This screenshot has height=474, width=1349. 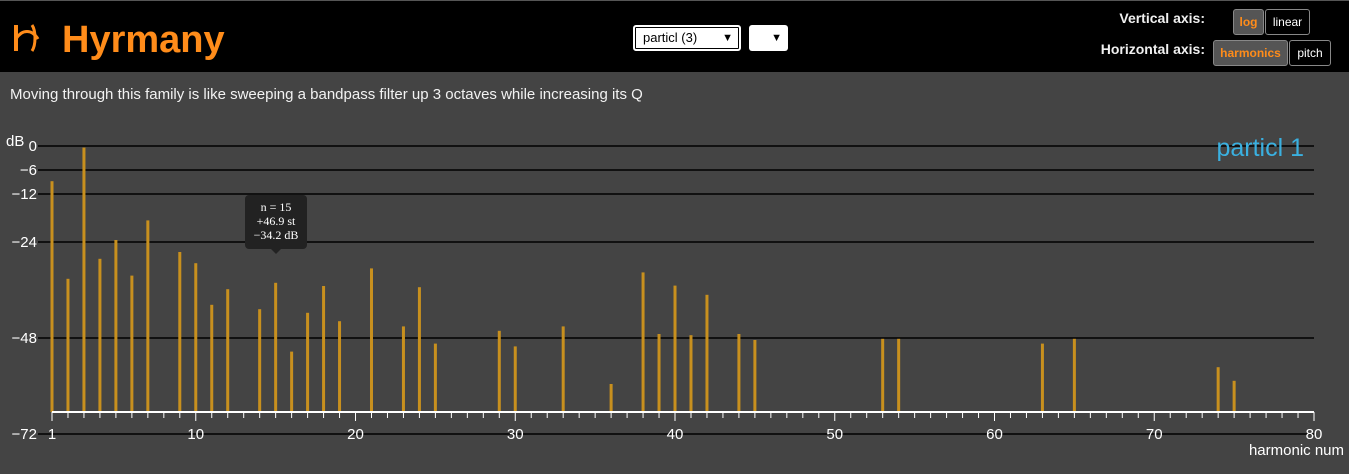 What do you see at coordinates (1248, 22) in the screenshot?
I see `vertical-axis-log-button: log` at bounding box center [1248, 22].